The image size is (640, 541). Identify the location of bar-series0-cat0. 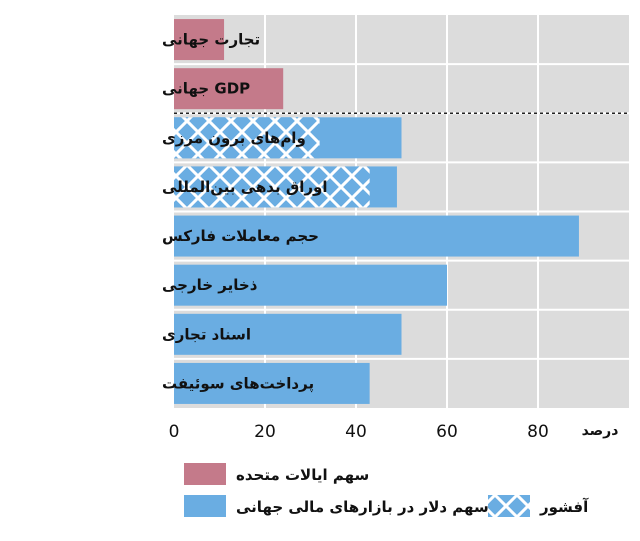
(199, 40).